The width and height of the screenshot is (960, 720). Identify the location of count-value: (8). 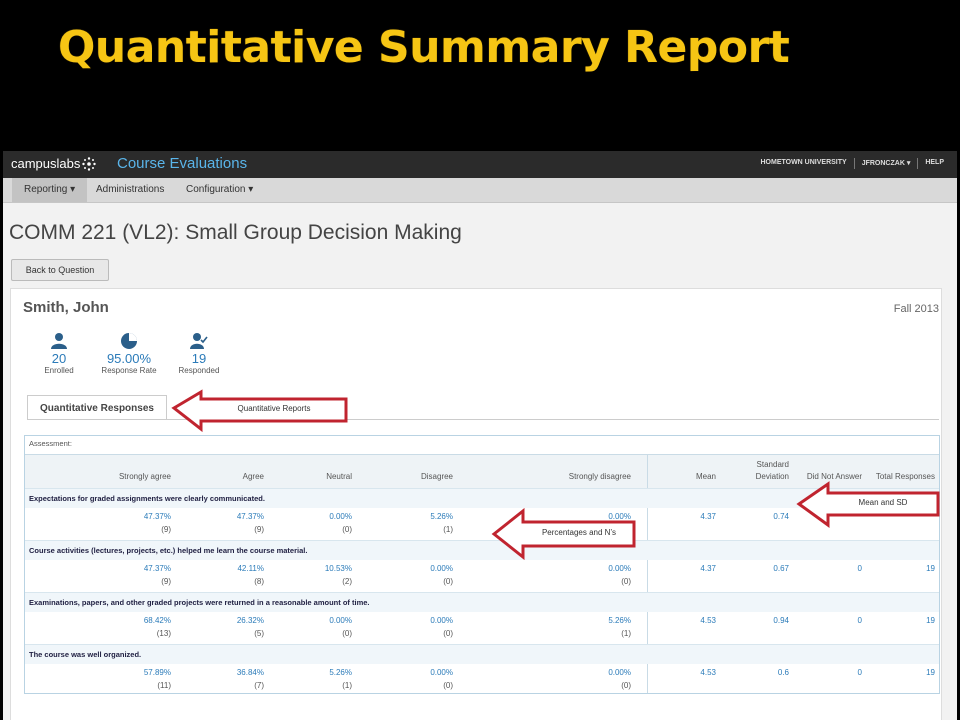
(259, 581).